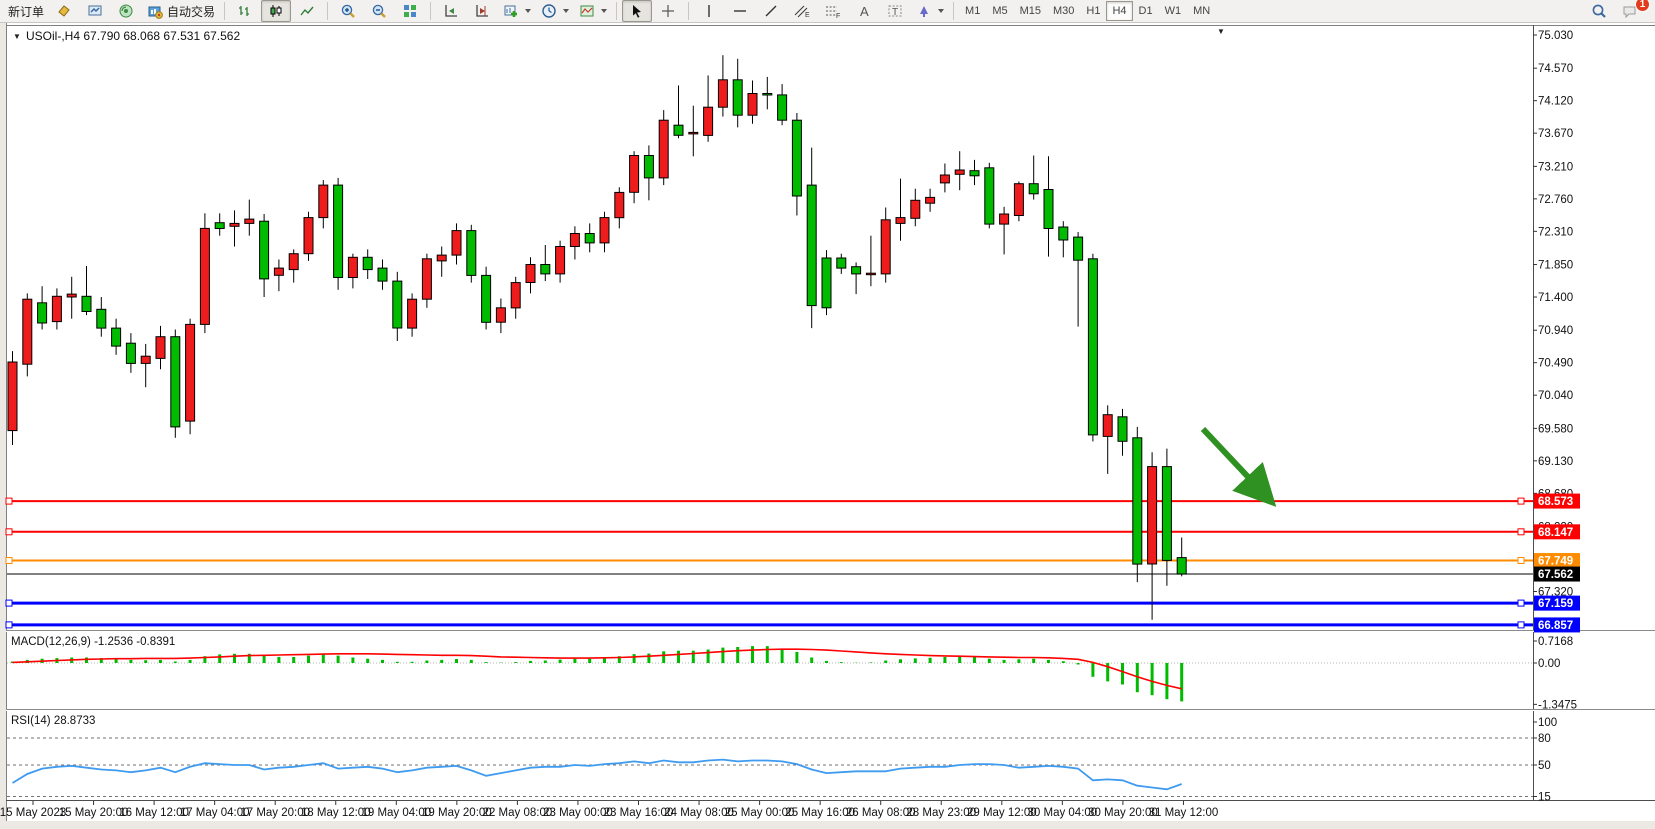 The width and height of the screenshot is (1655, 829). Describe the element at coordinates (396, 813) in the screenshot. I see `svg-text: 19 May 04:00` at that location.